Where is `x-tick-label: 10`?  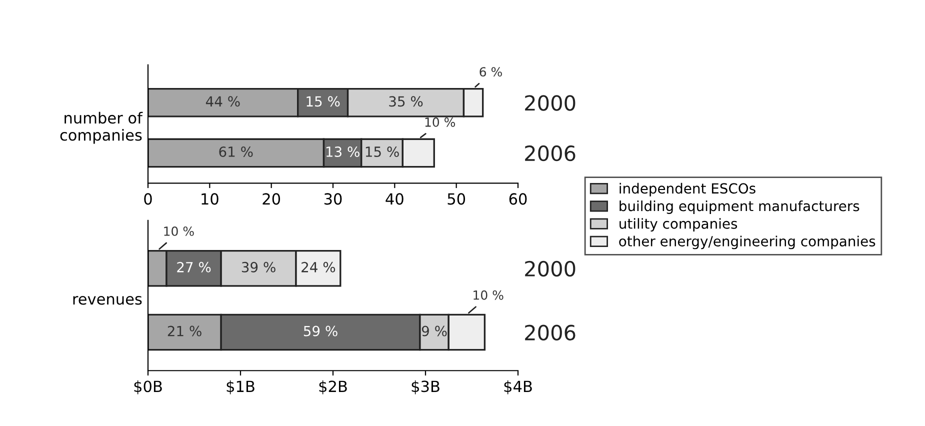 x-tick-label: 10 is located at coordinates (210, 199).